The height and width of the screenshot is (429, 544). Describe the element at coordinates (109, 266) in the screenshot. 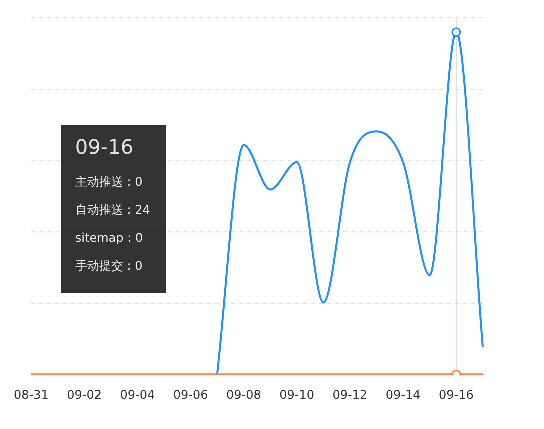

I see `annotation: 手动提交 : 0` at that location.